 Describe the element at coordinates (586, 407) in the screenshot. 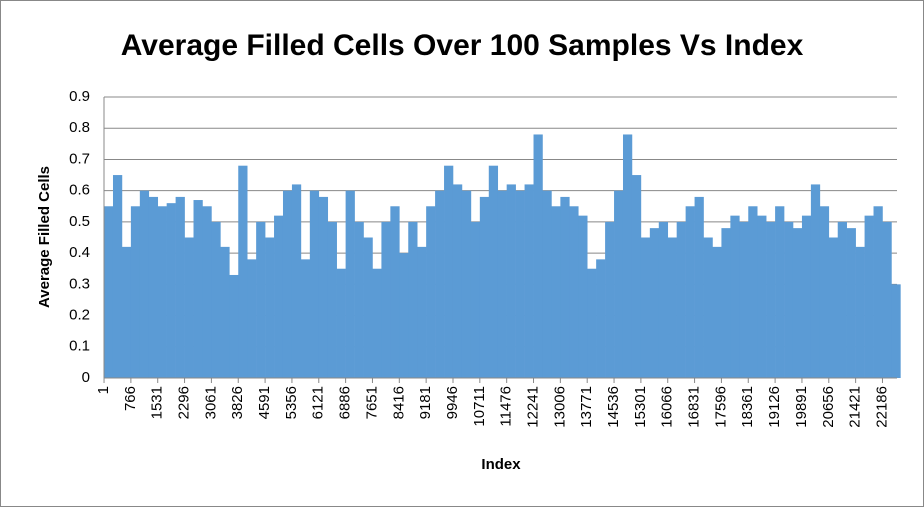

I see `x-tick-label: 13771` at that location.